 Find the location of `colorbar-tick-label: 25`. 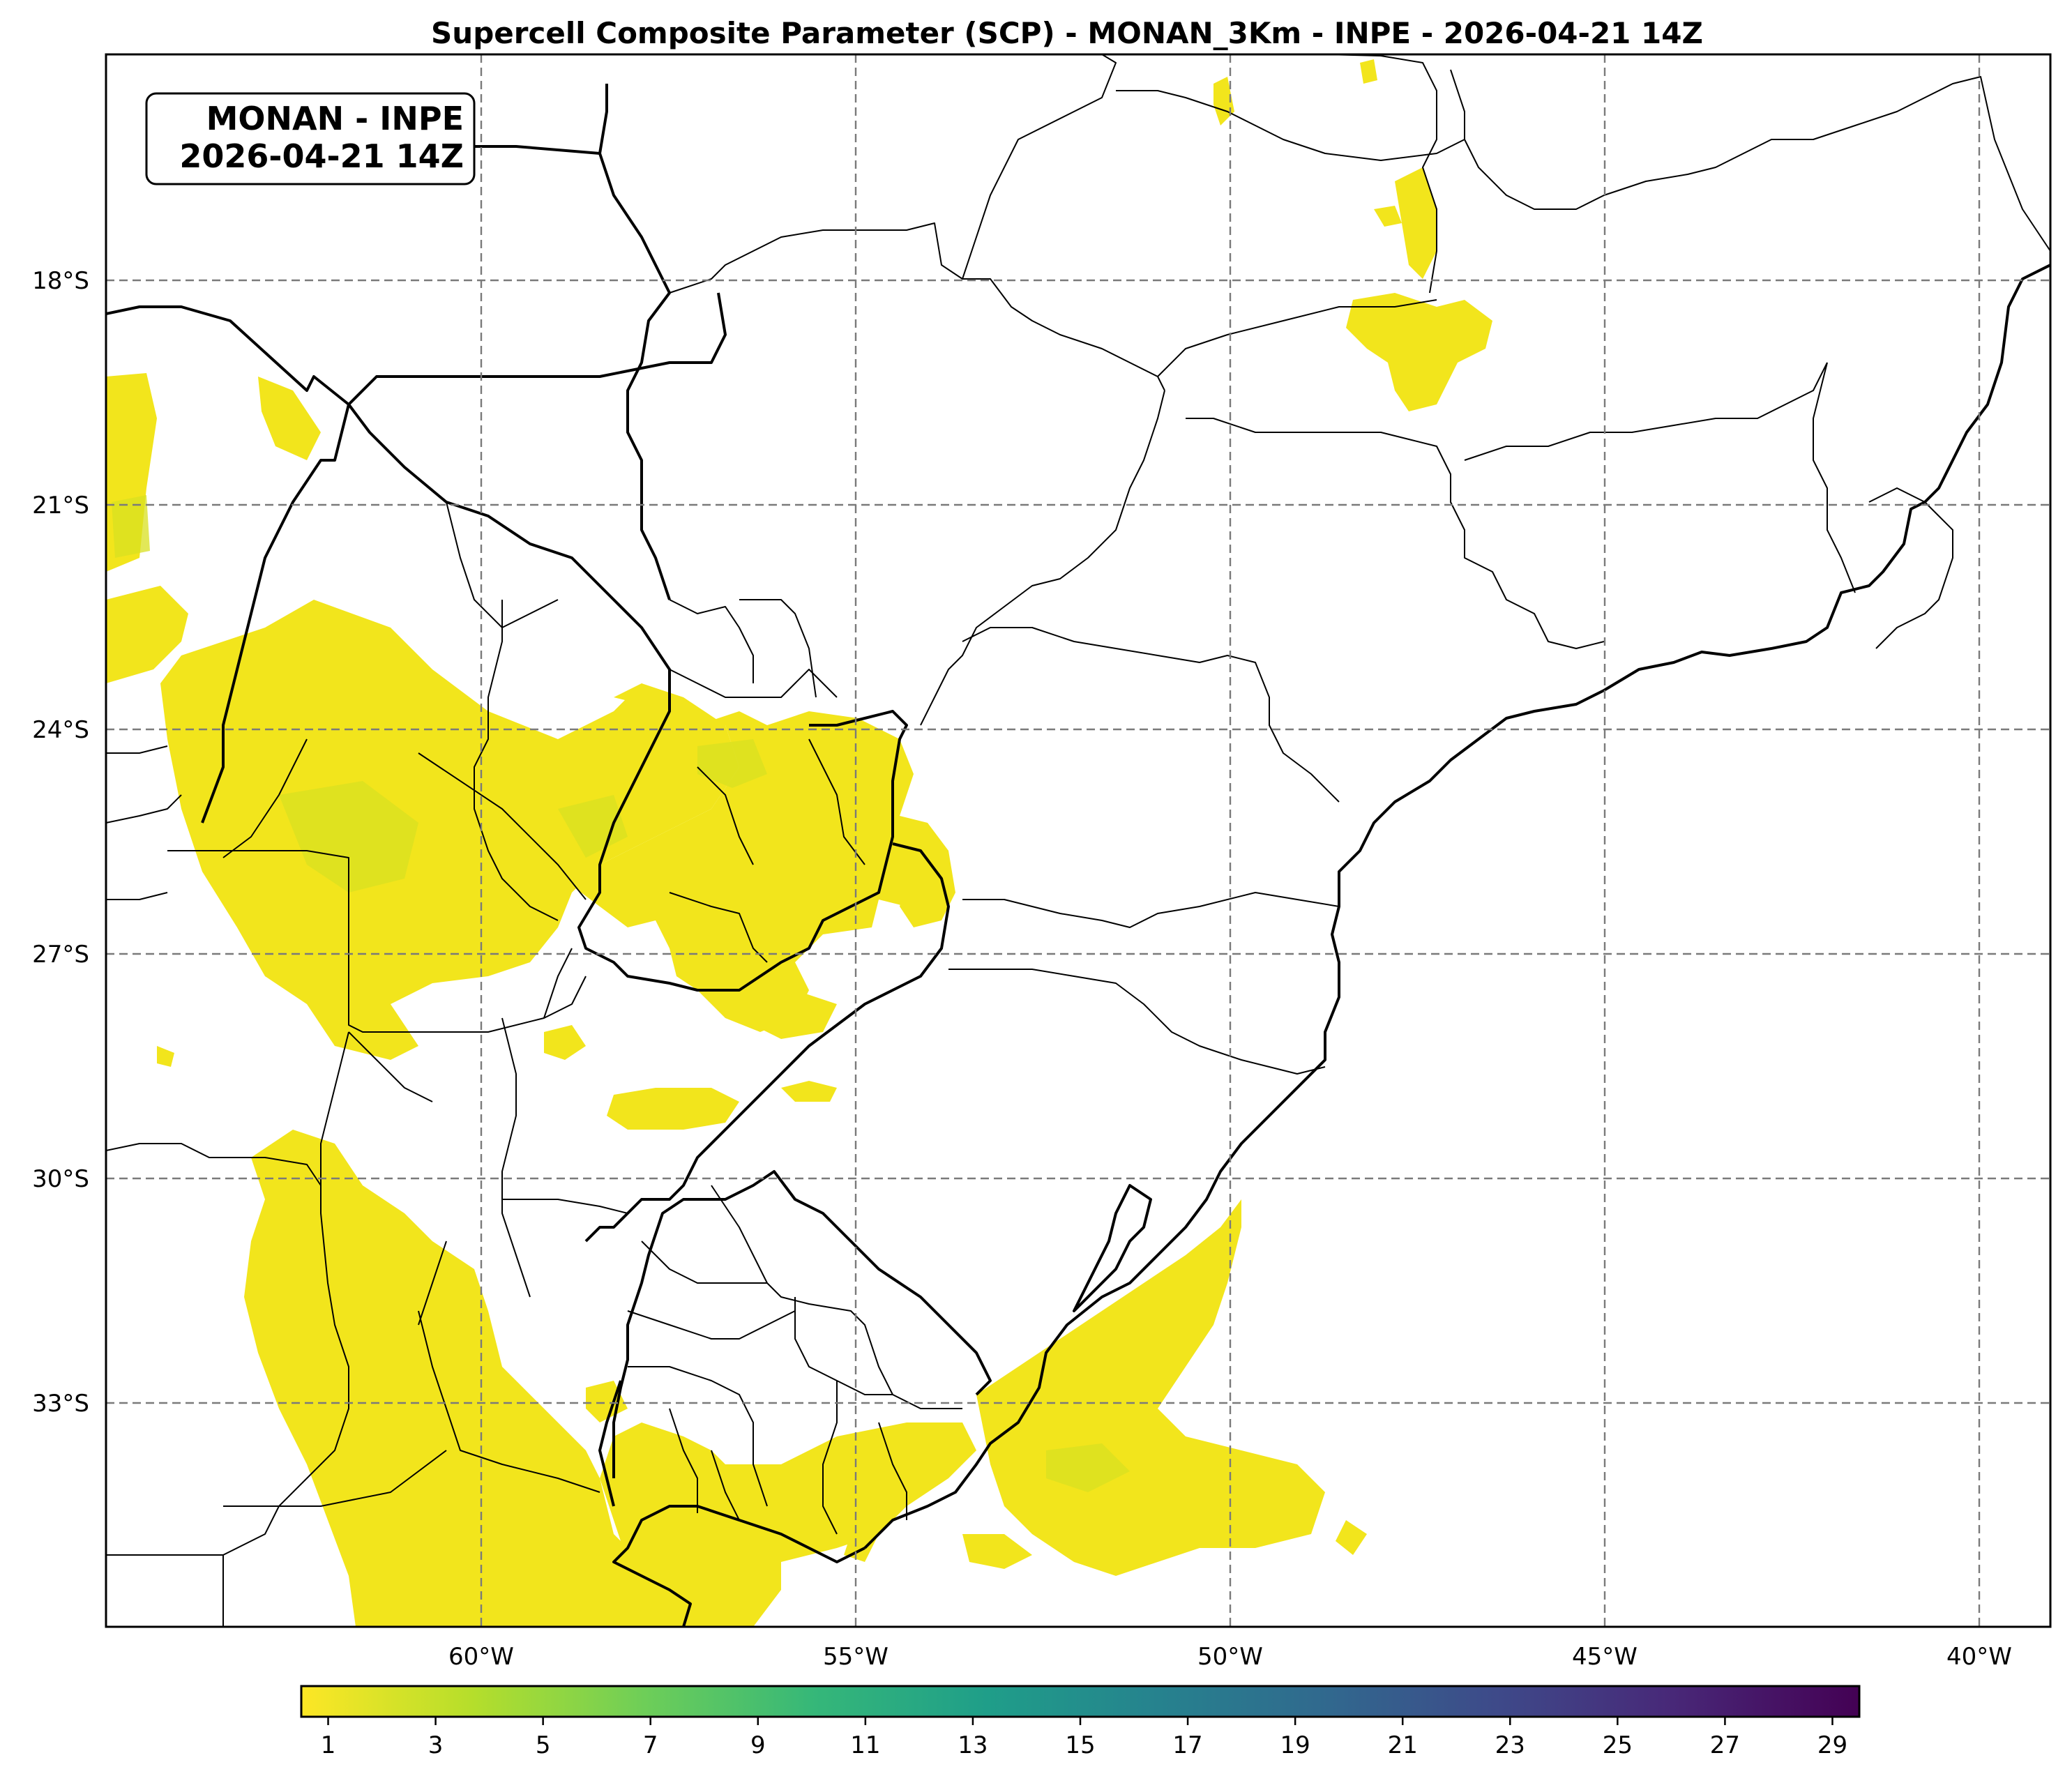

colorbar-tick-label: 25 is located at coordinates (1618, 1745).